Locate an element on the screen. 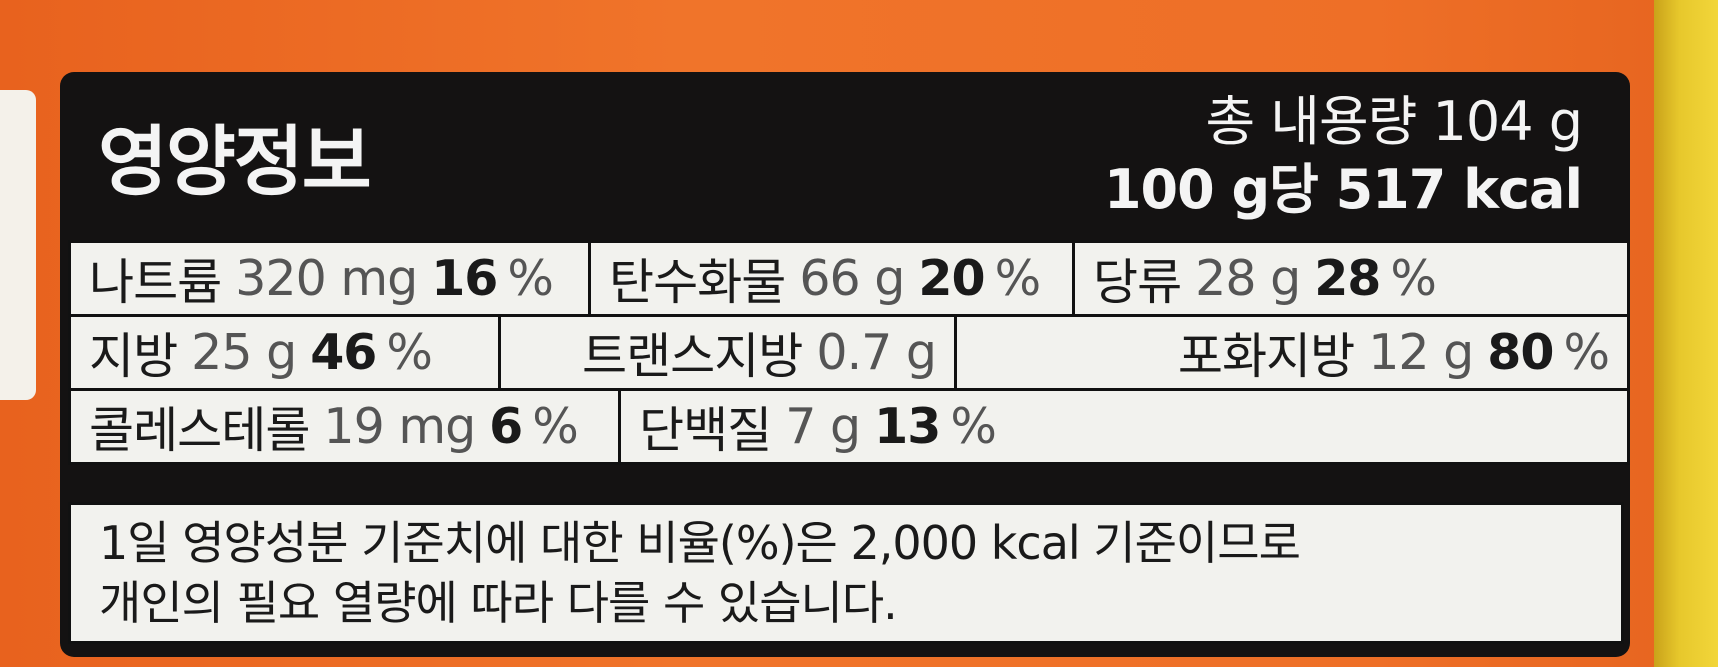  nutrient-name: 포화지방 is located at coordinates (1266, 356).